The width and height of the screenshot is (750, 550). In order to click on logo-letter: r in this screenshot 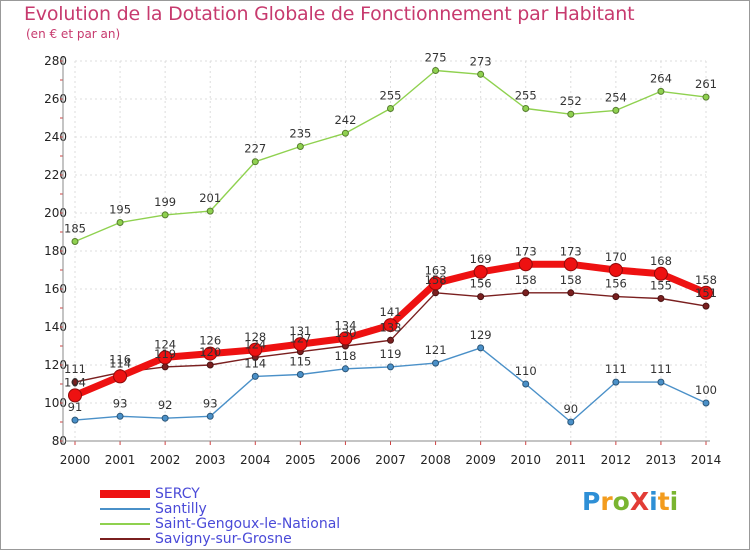, I will do `click(606, 501)`.